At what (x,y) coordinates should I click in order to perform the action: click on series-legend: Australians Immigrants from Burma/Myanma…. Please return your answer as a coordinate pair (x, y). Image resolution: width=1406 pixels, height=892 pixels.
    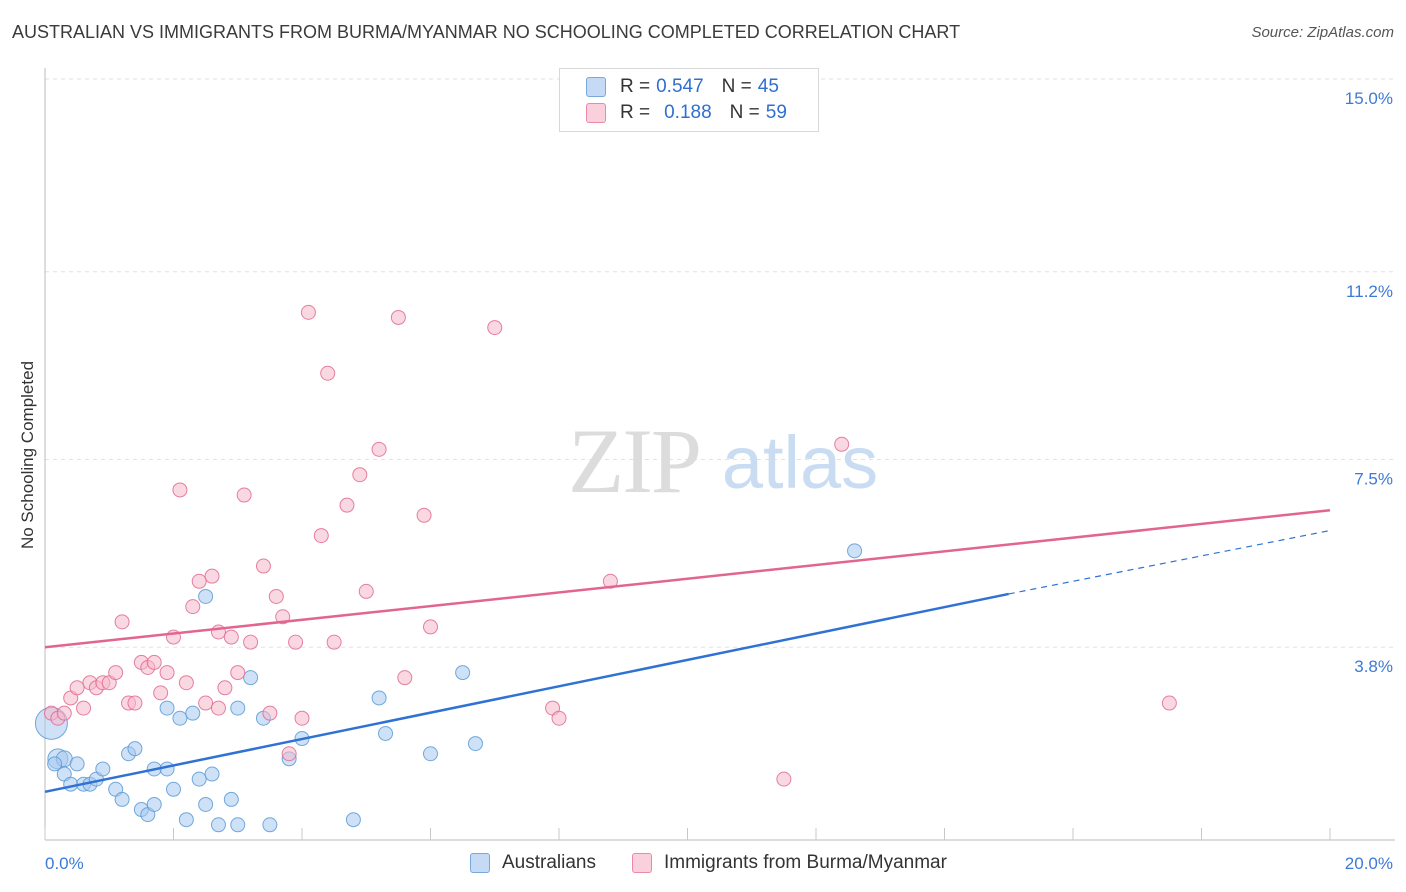
    Looking at the image, I should click on (703, 865).